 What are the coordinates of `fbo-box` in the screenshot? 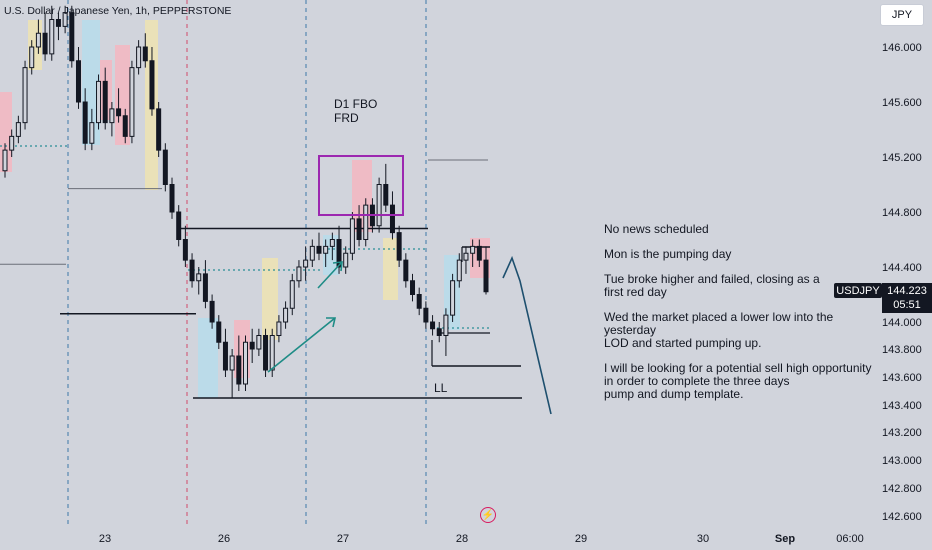 It's located at (361, 185).